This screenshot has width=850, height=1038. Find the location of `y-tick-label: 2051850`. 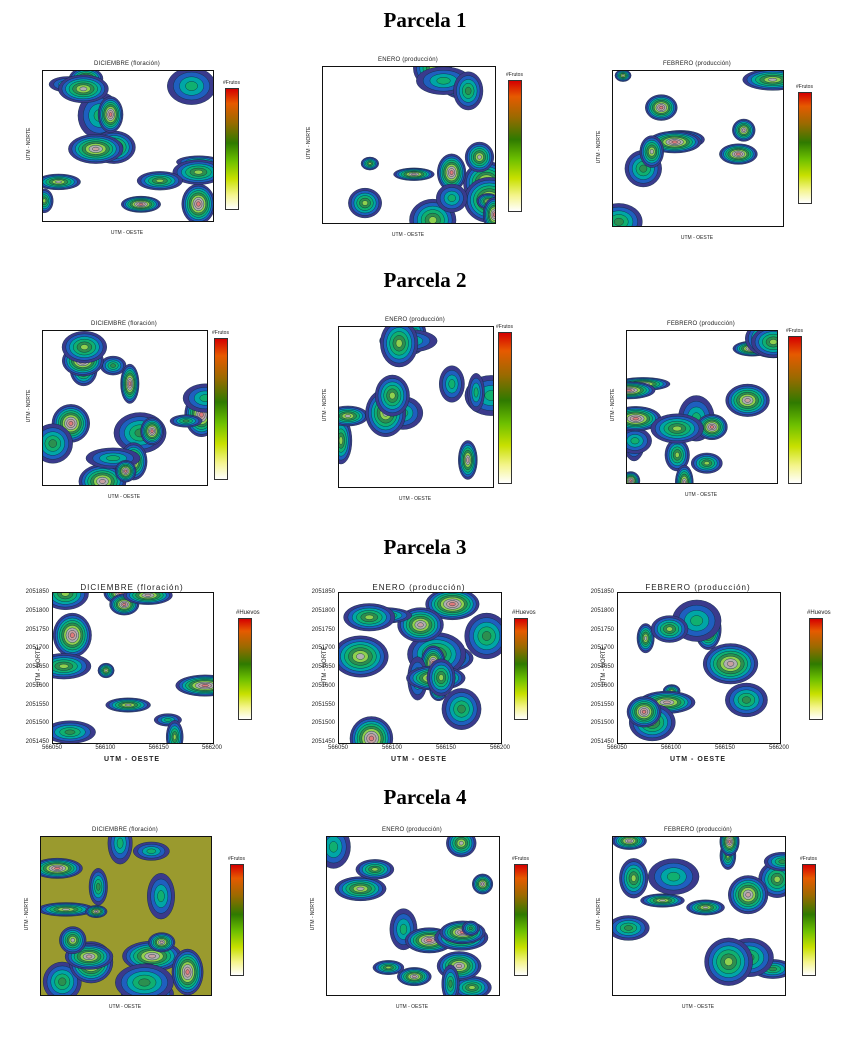

y-tick-label: 2051850 is located at coordinates (37, 592).